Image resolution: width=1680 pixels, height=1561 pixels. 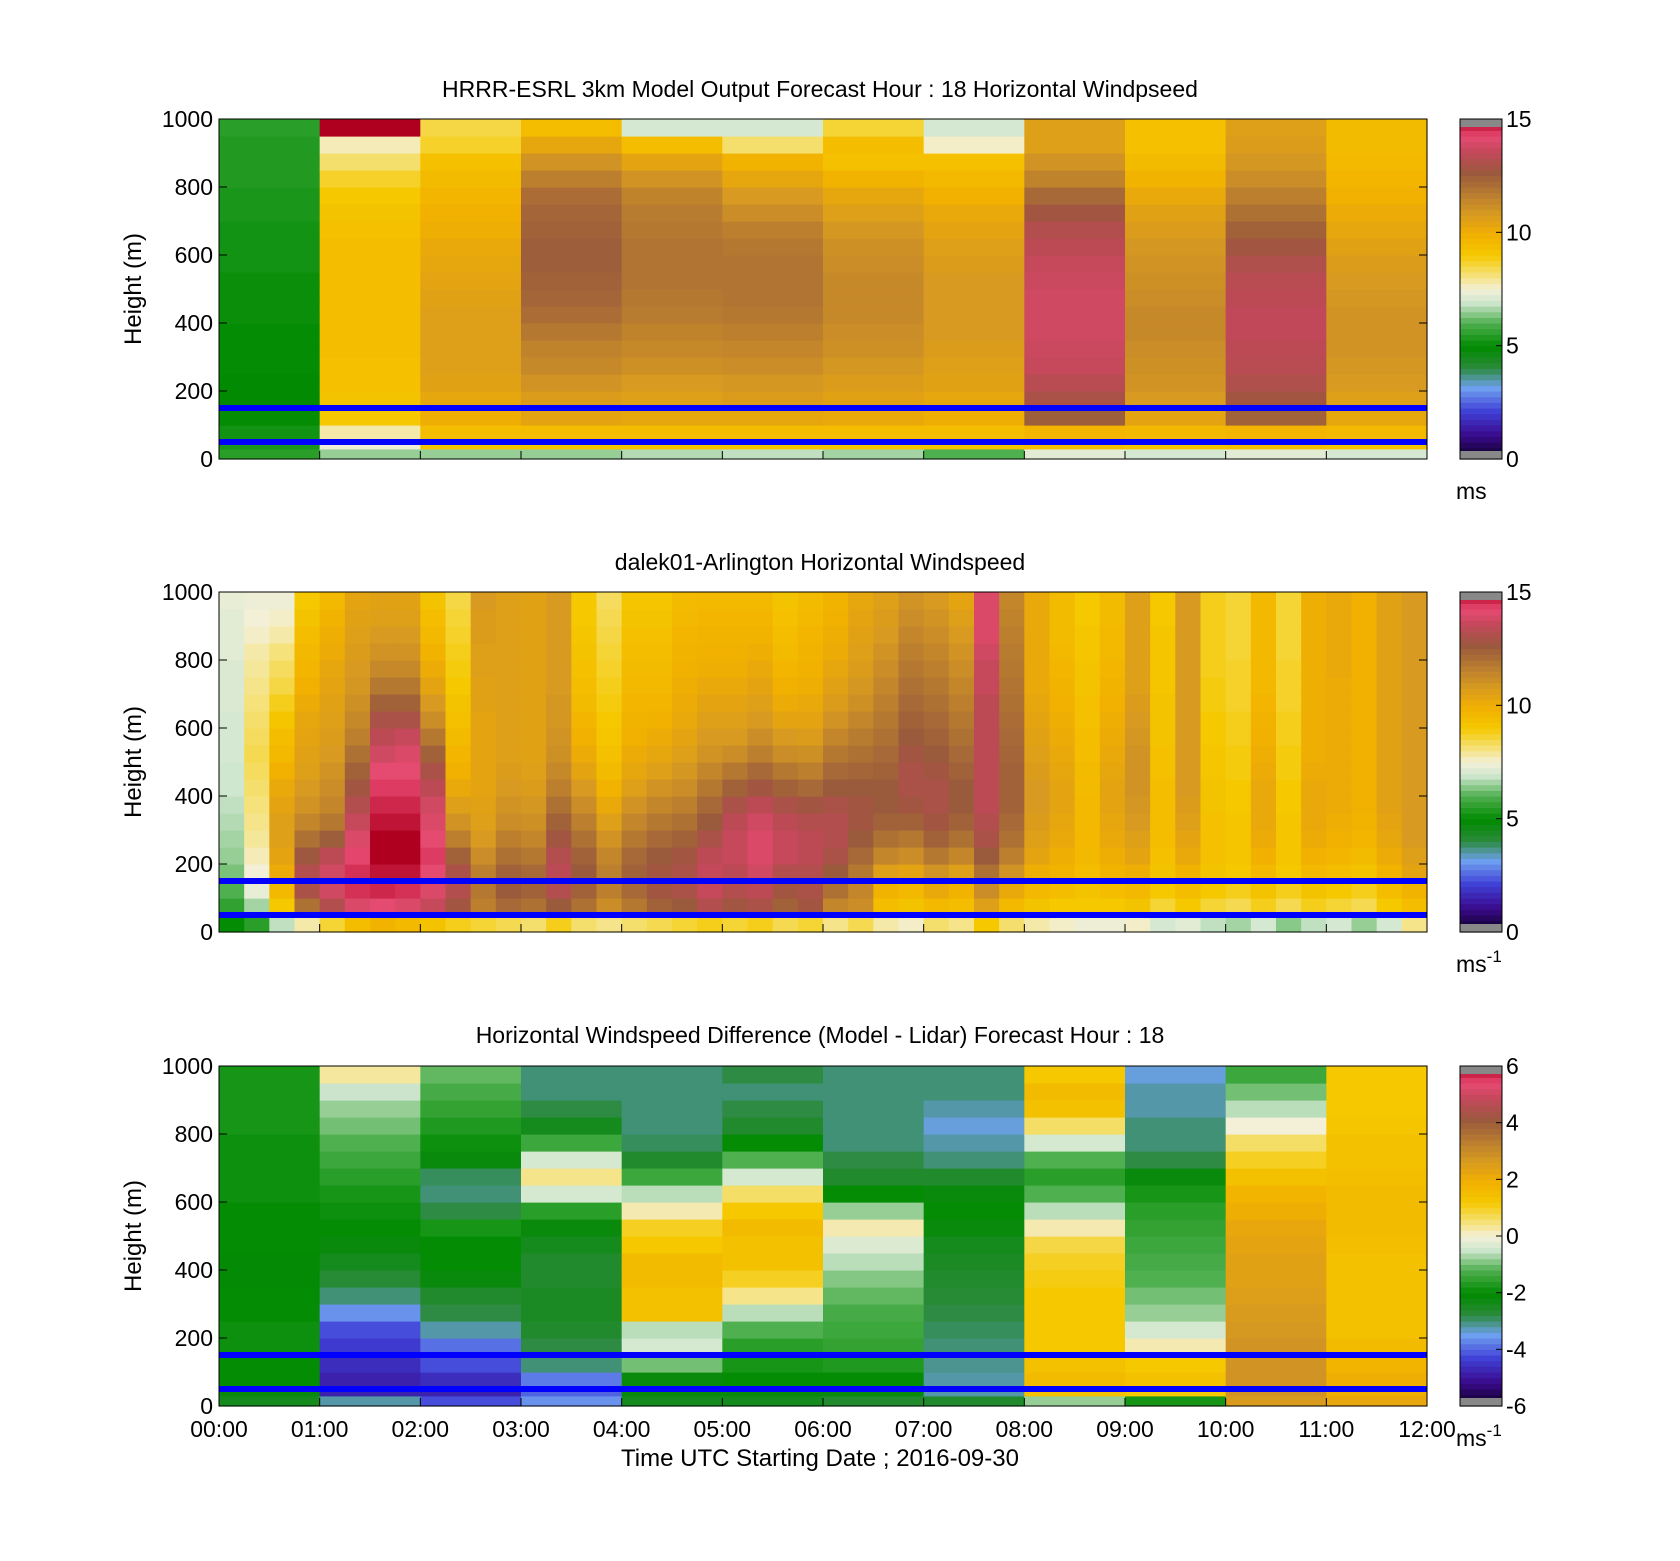 I want to click on colorbar-tick-label: -4, so click(x=1516, y=1349).